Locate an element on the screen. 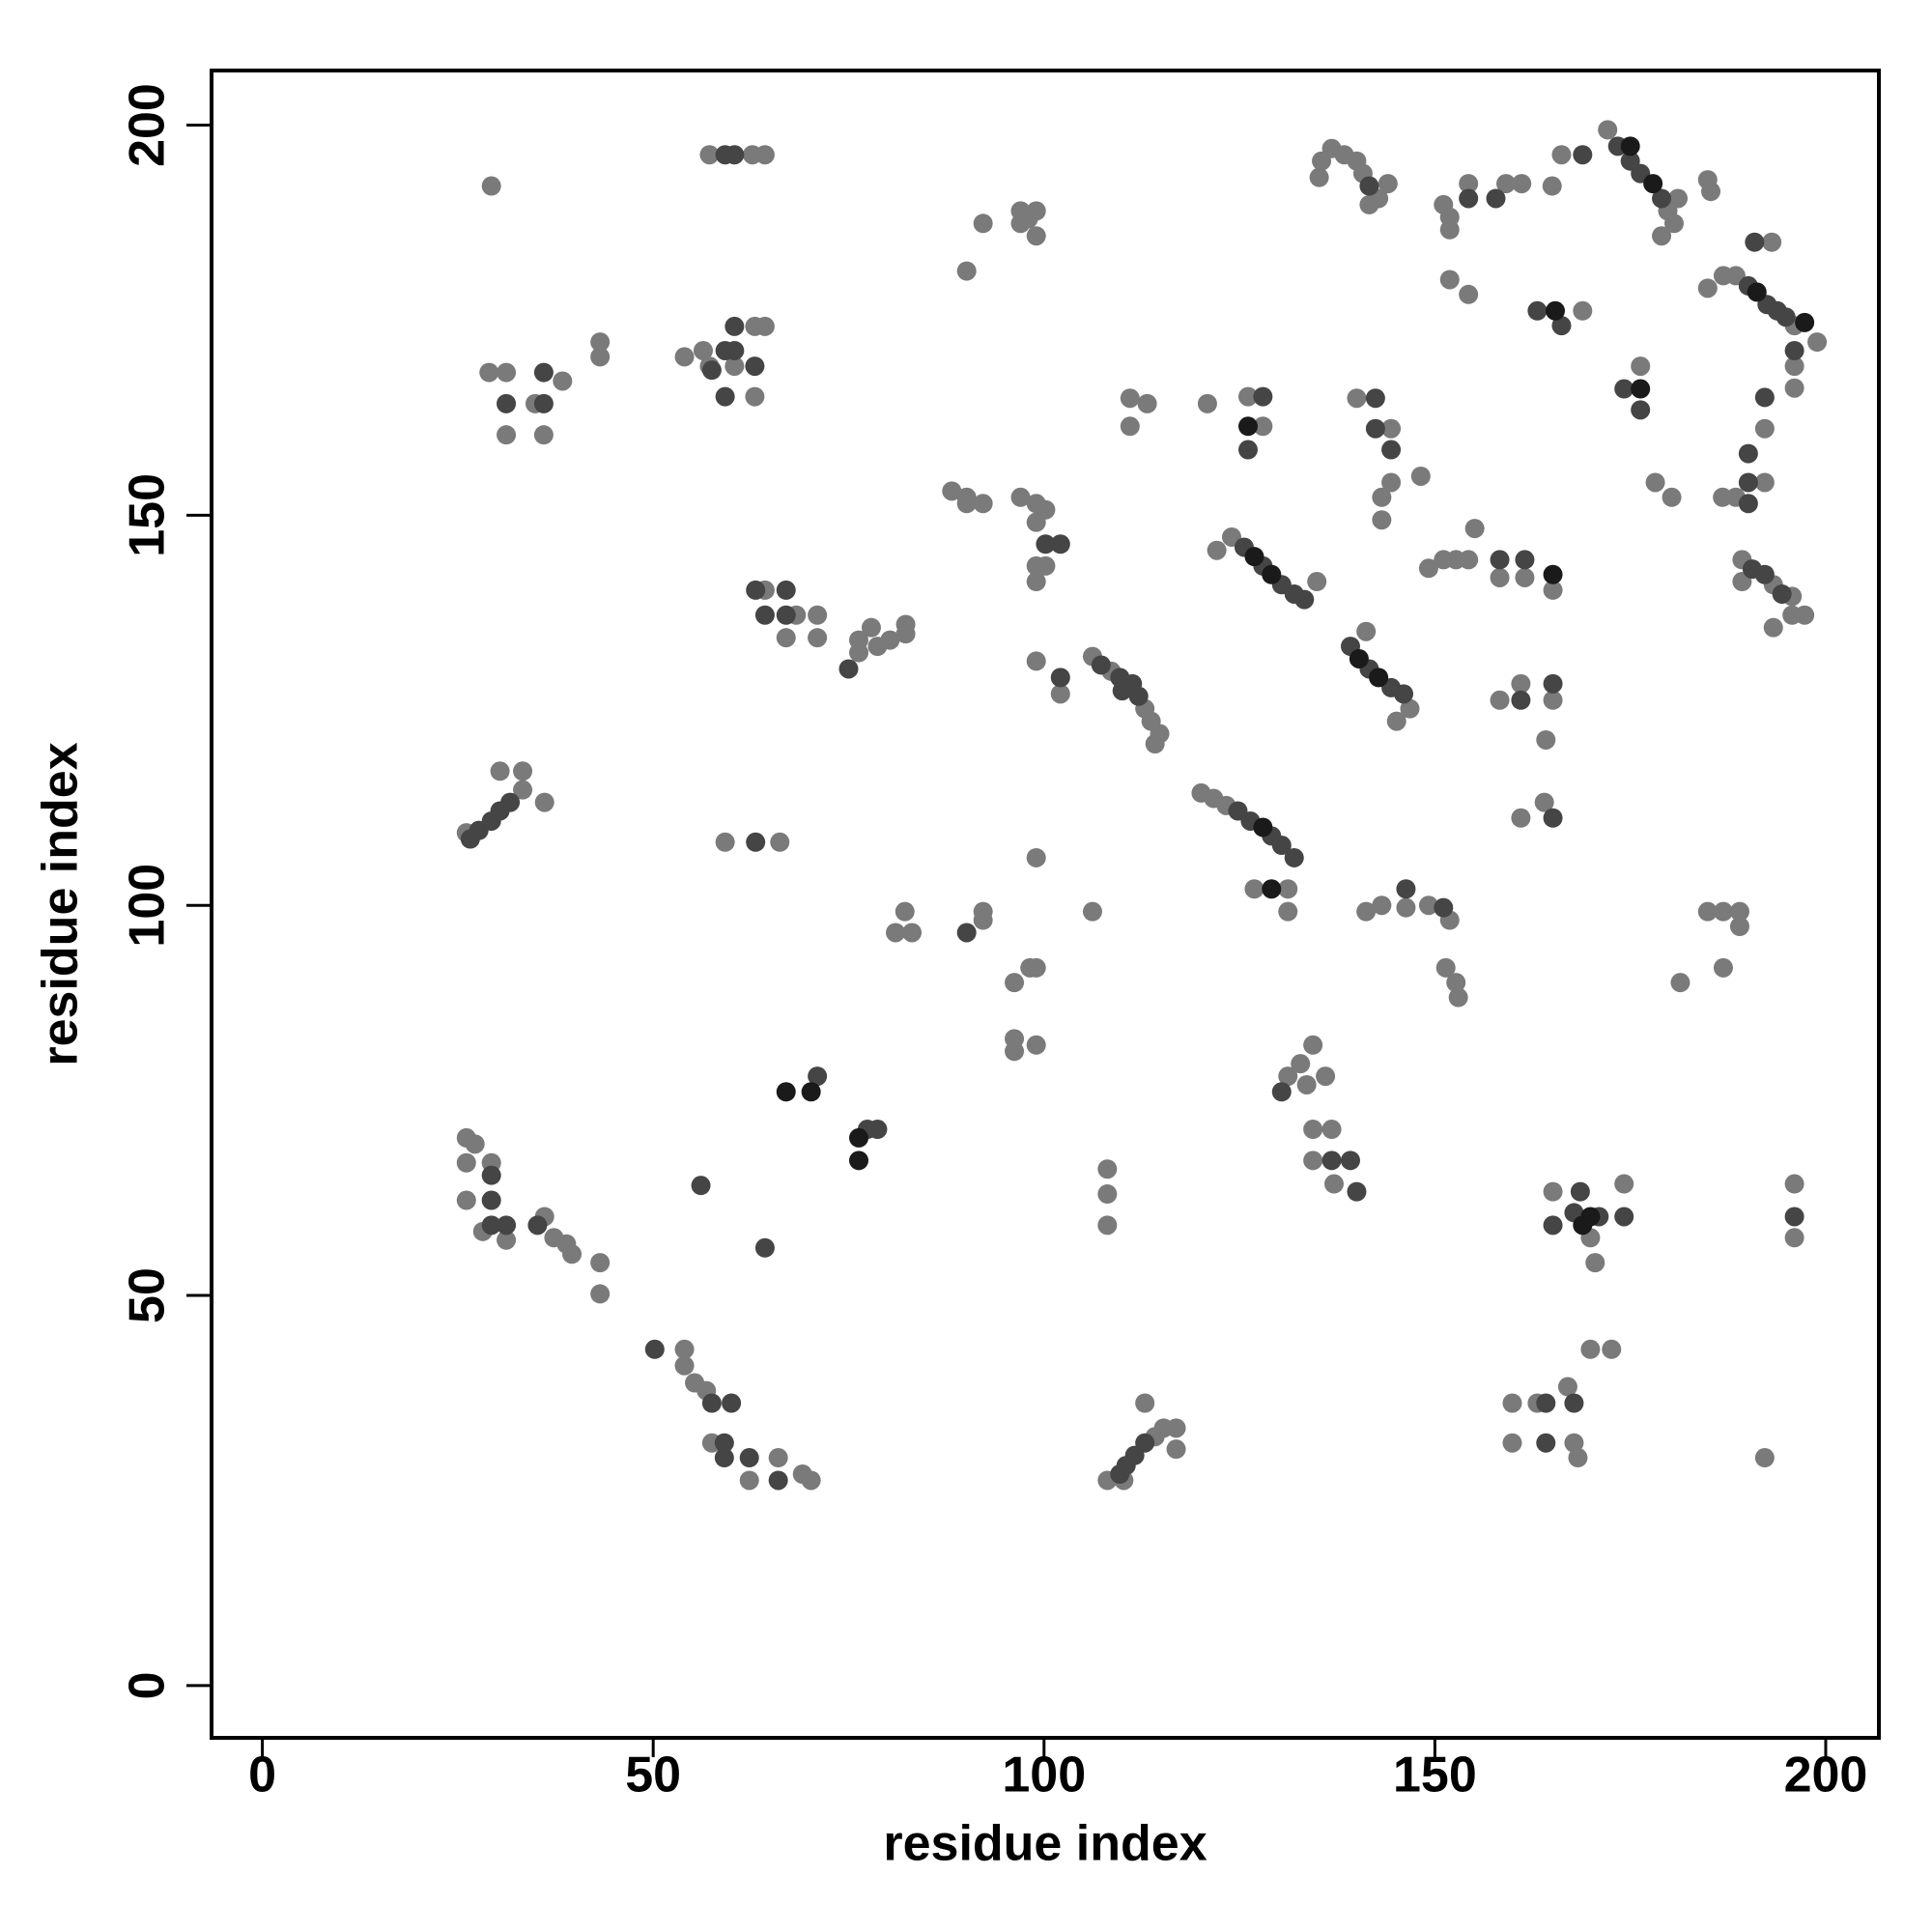  y-axis-title: residue index is located at coordinates (61, 903).